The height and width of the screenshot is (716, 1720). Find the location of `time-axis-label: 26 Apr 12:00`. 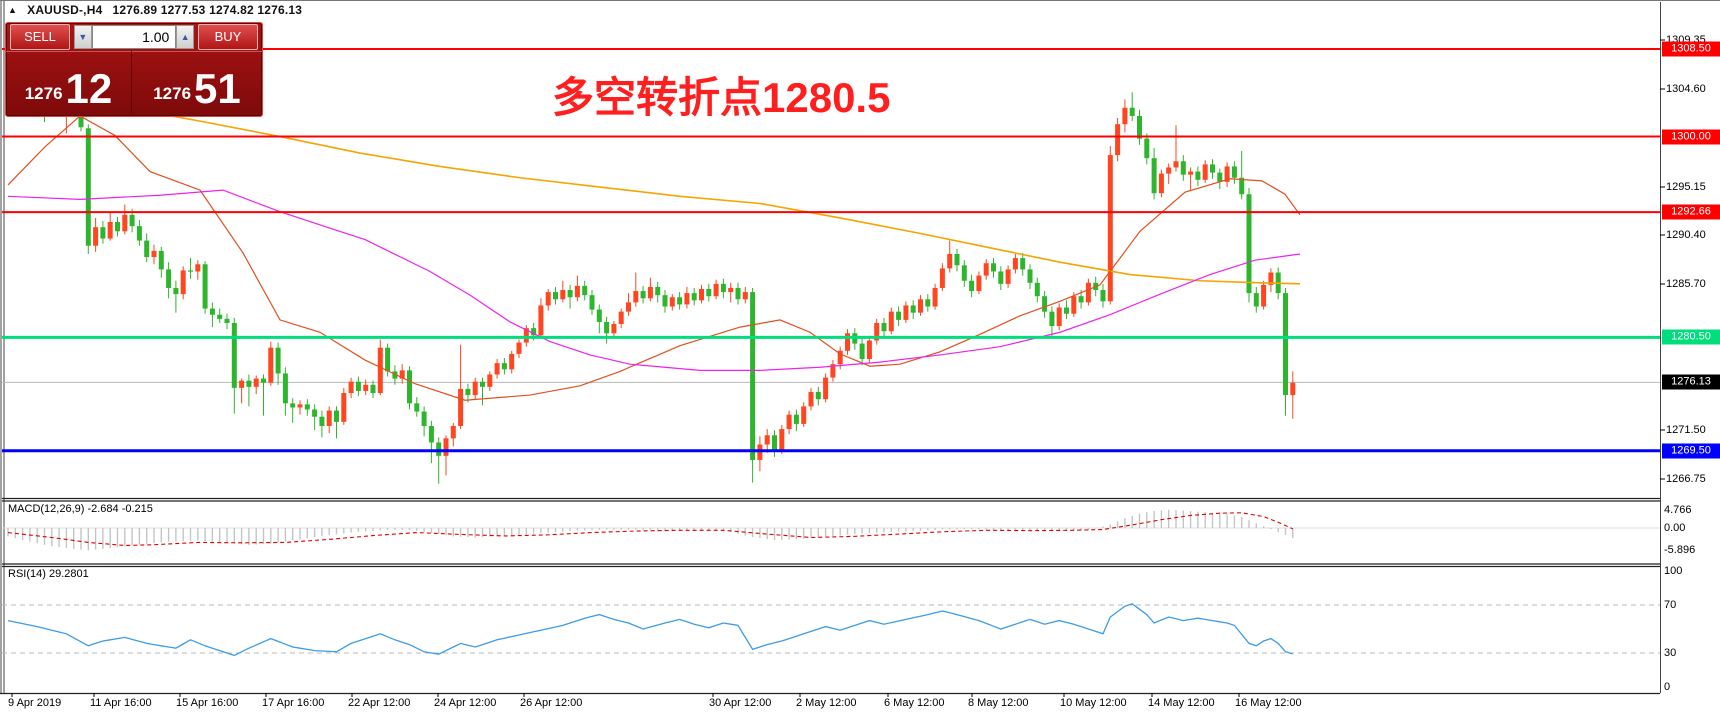

time-axis-label: 26 Apr 12:00 is located at coordinates (551, 703).